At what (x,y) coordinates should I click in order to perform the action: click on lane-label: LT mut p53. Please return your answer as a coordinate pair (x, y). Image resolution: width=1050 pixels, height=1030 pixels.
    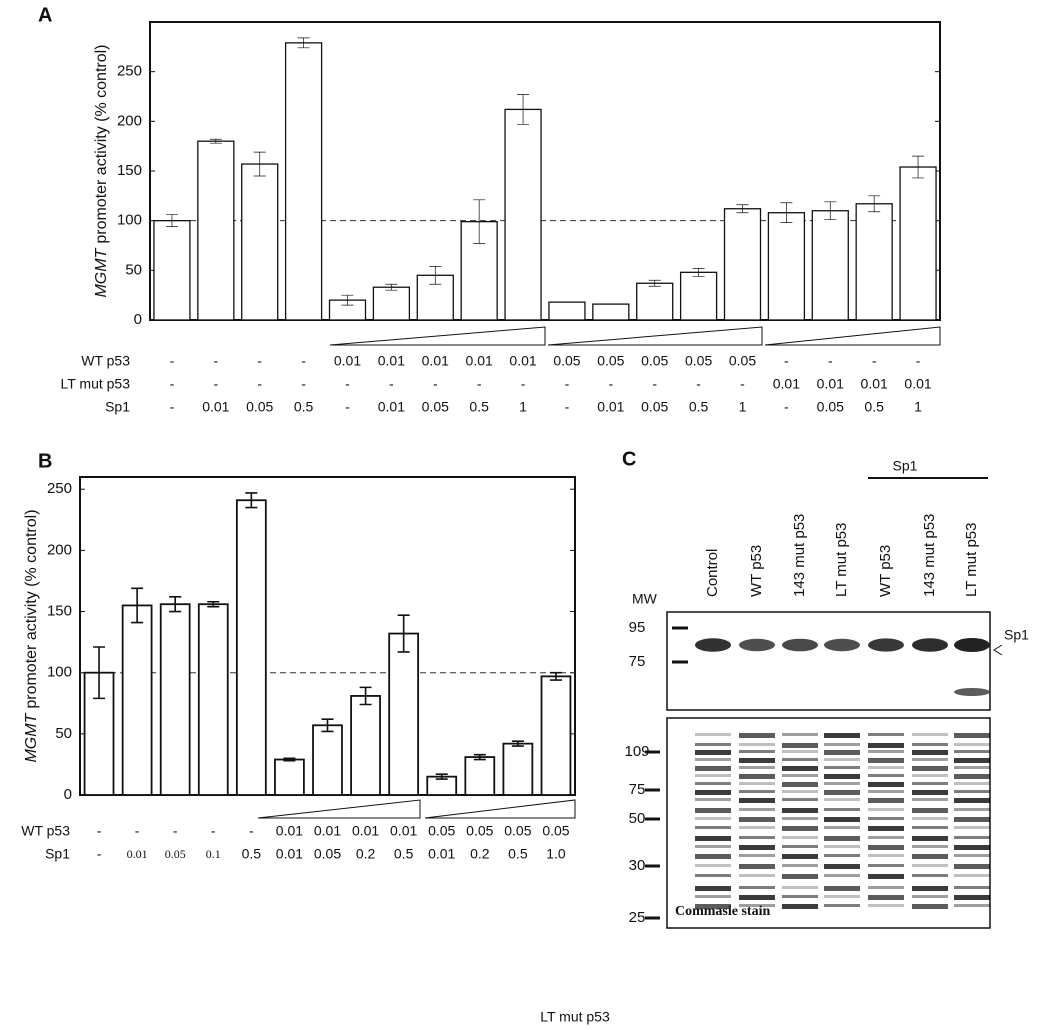
    Looking at the image, I should click on (971, 560).